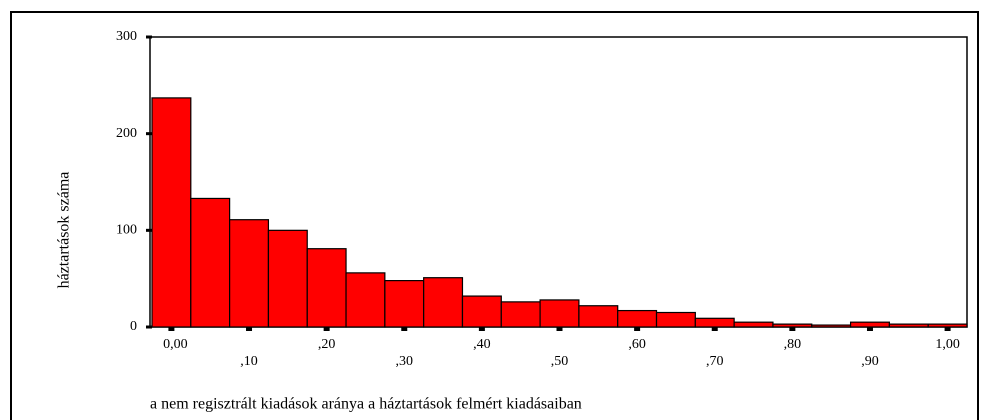 This screenshot has width=989, height=420. I want to click on x-tick-label: ,40, so click(482, 344).